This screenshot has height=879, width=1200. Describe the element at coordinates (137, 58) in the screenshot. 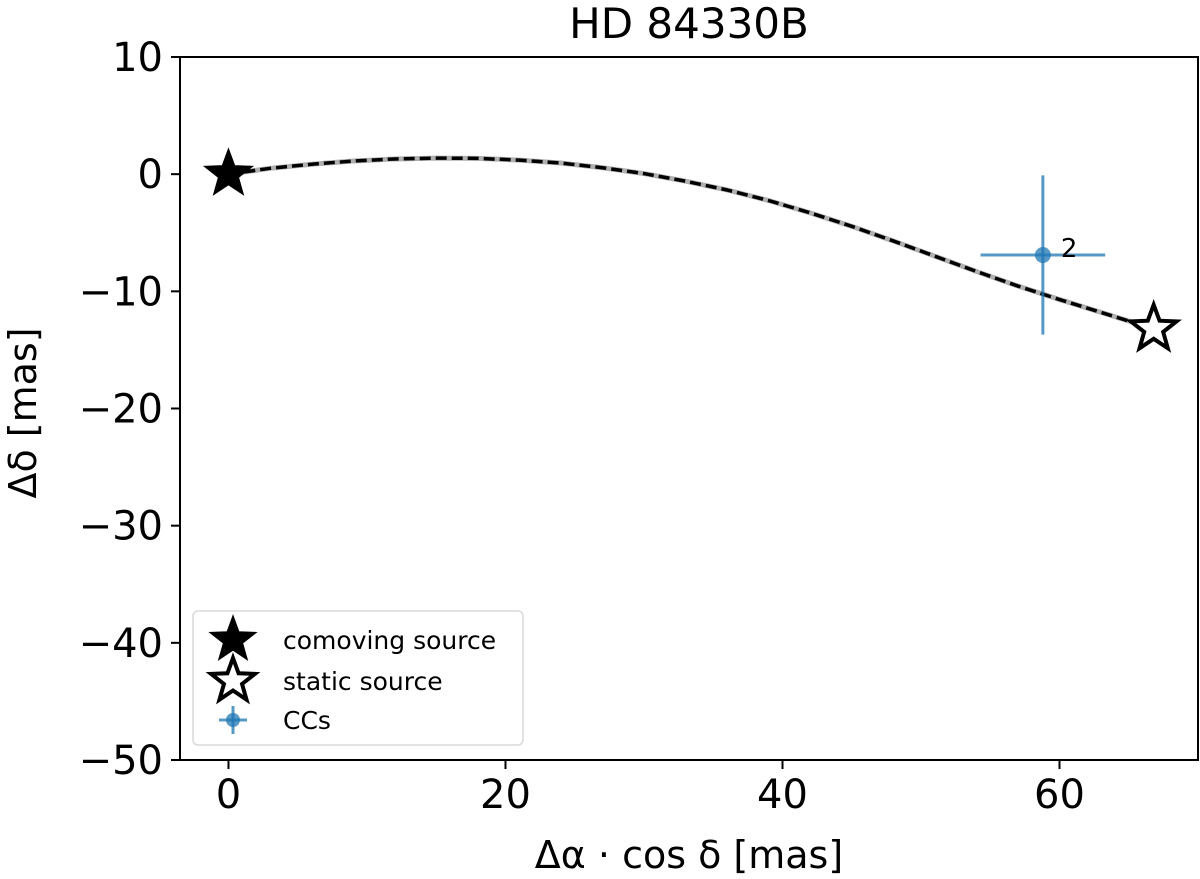

I see `y-tick-label: 10` at that location.